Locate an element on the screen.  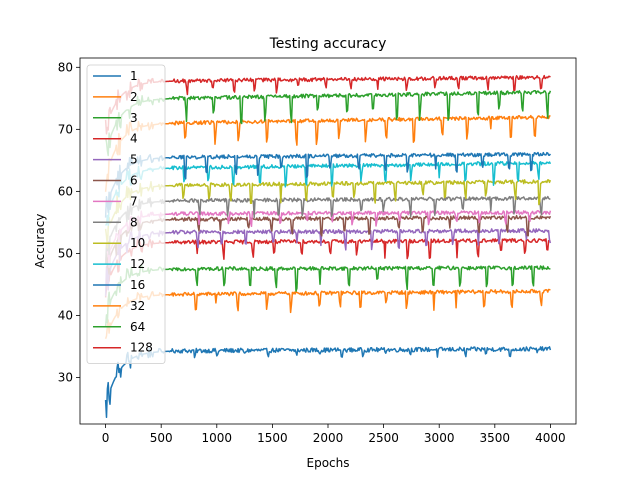
x-axis: 0 500 1000 1500 2000 2500 3000 3500 4000 is located at coordinates (334, 434).